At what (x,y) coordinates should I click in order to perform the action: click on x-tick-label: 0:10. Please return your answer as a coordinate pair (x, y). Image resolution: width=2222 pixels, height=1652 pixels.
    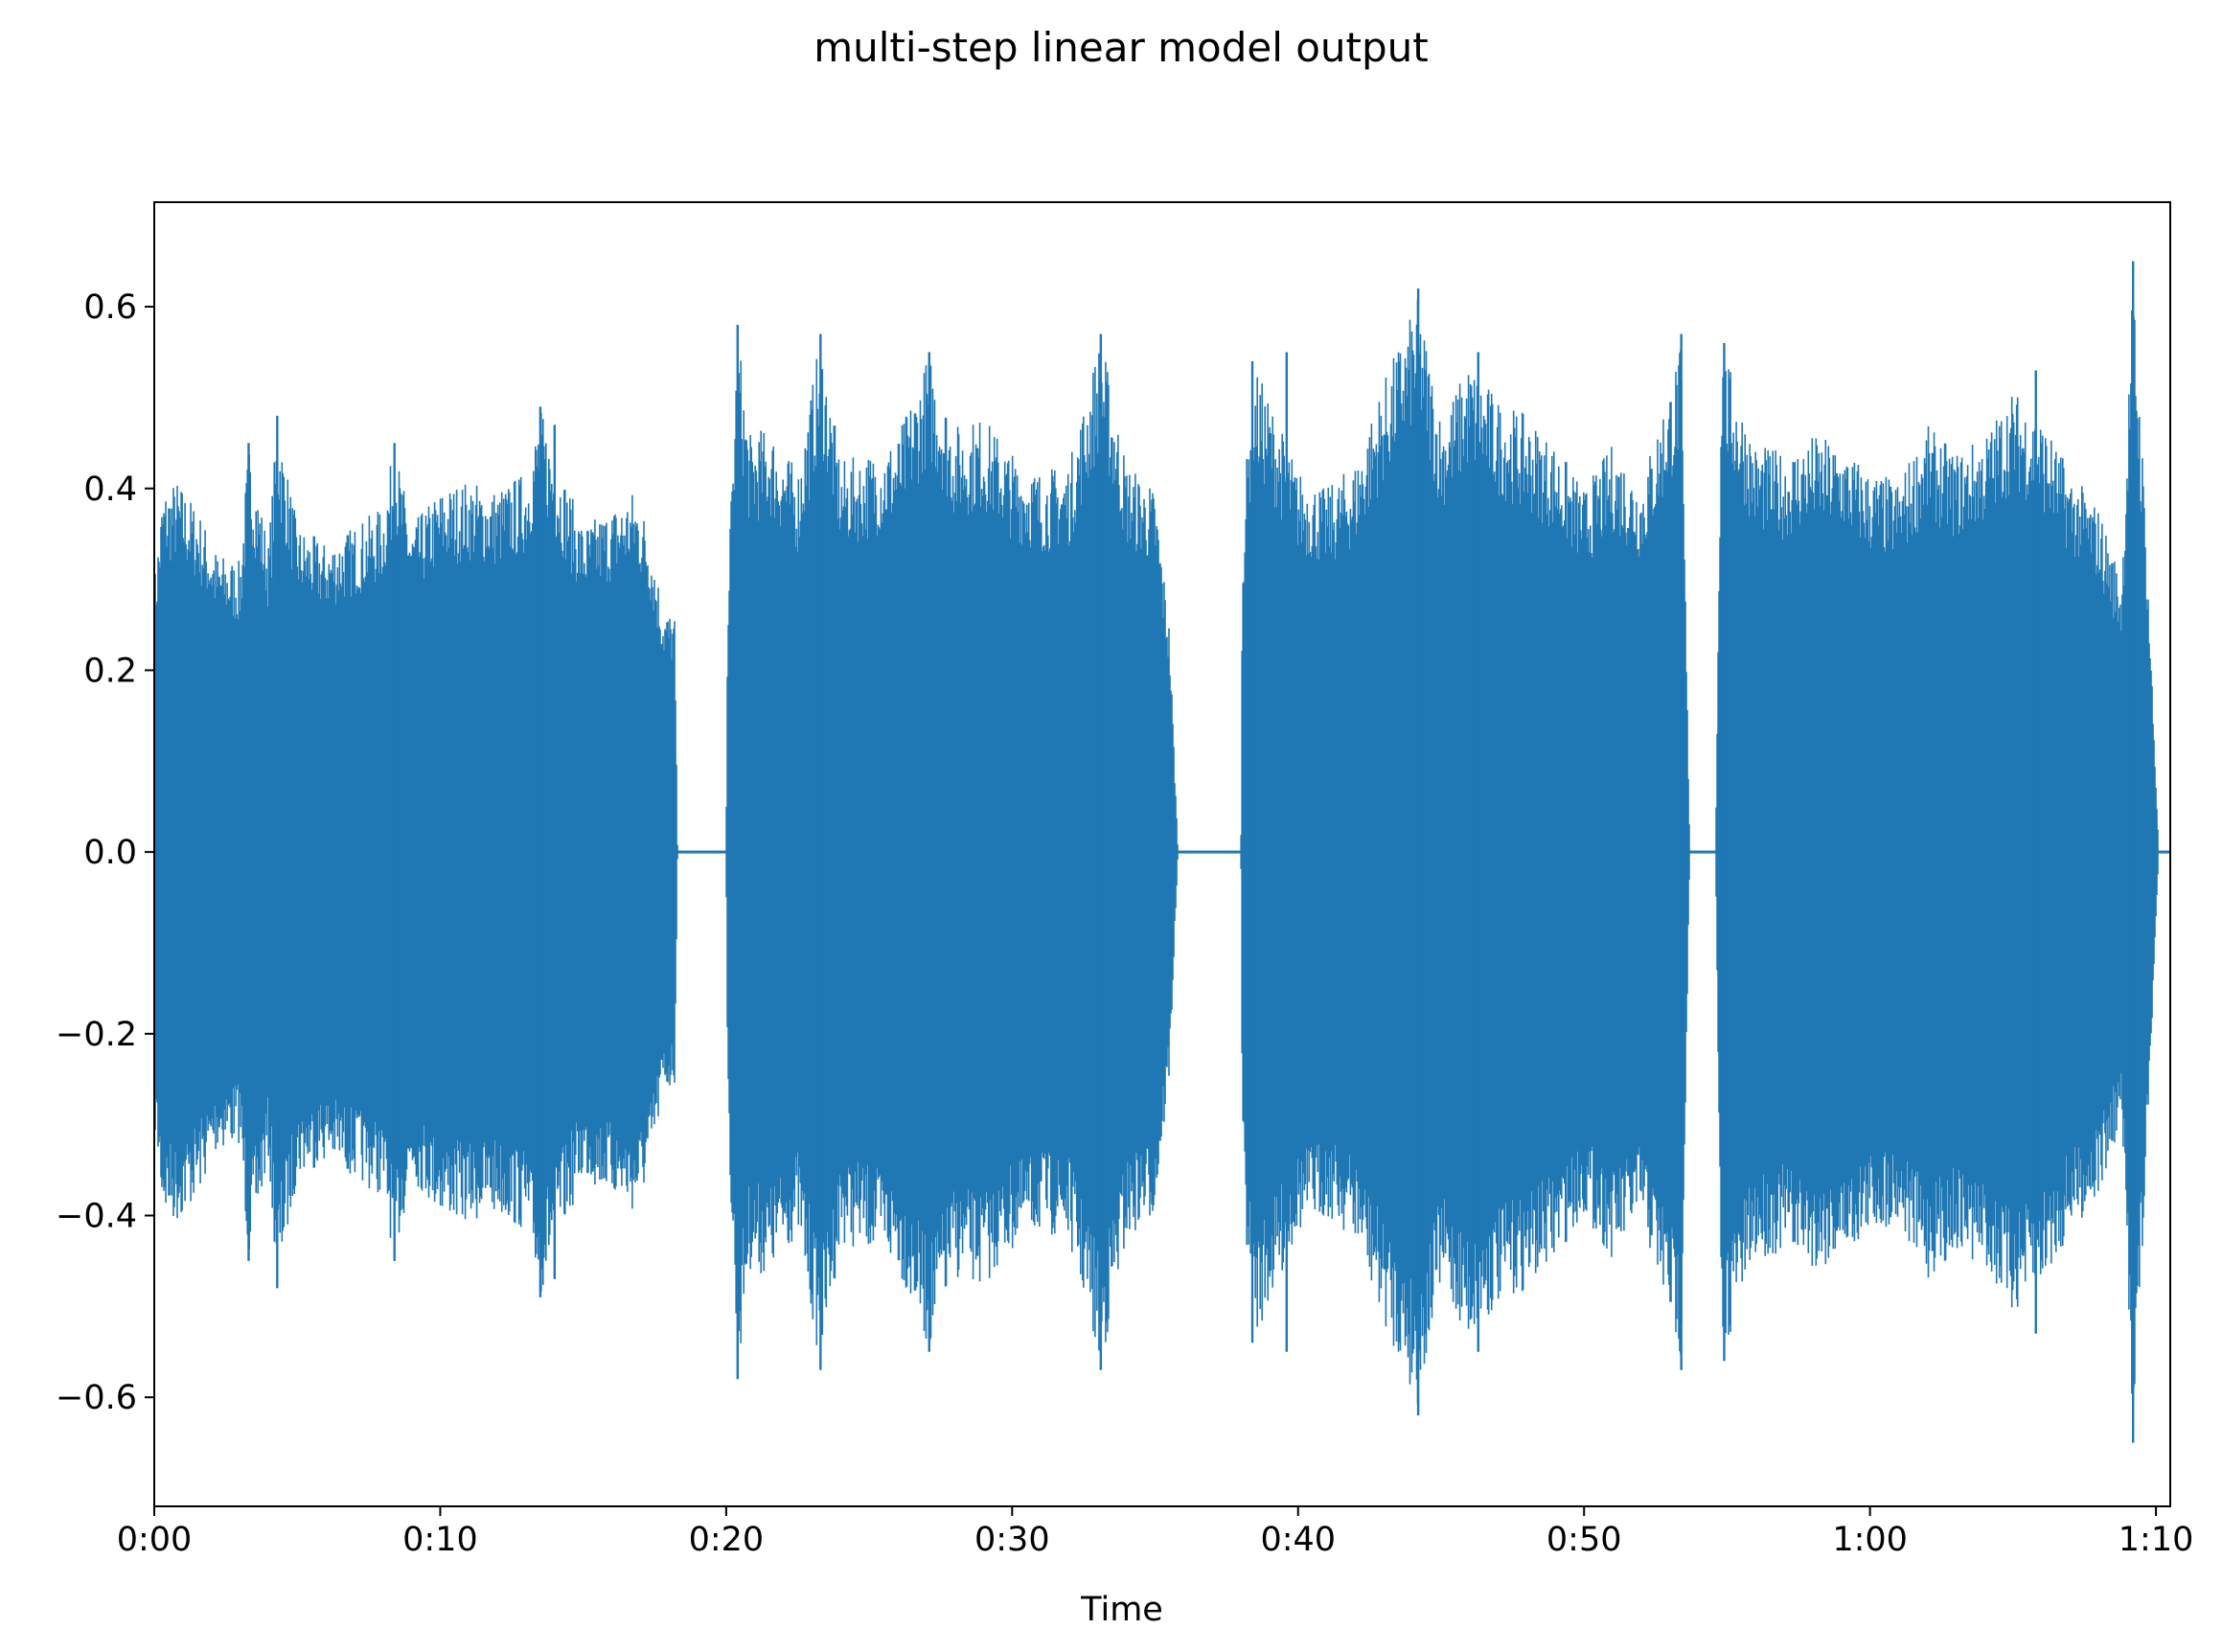
    Looking at the image, I should click on (440, 1540).